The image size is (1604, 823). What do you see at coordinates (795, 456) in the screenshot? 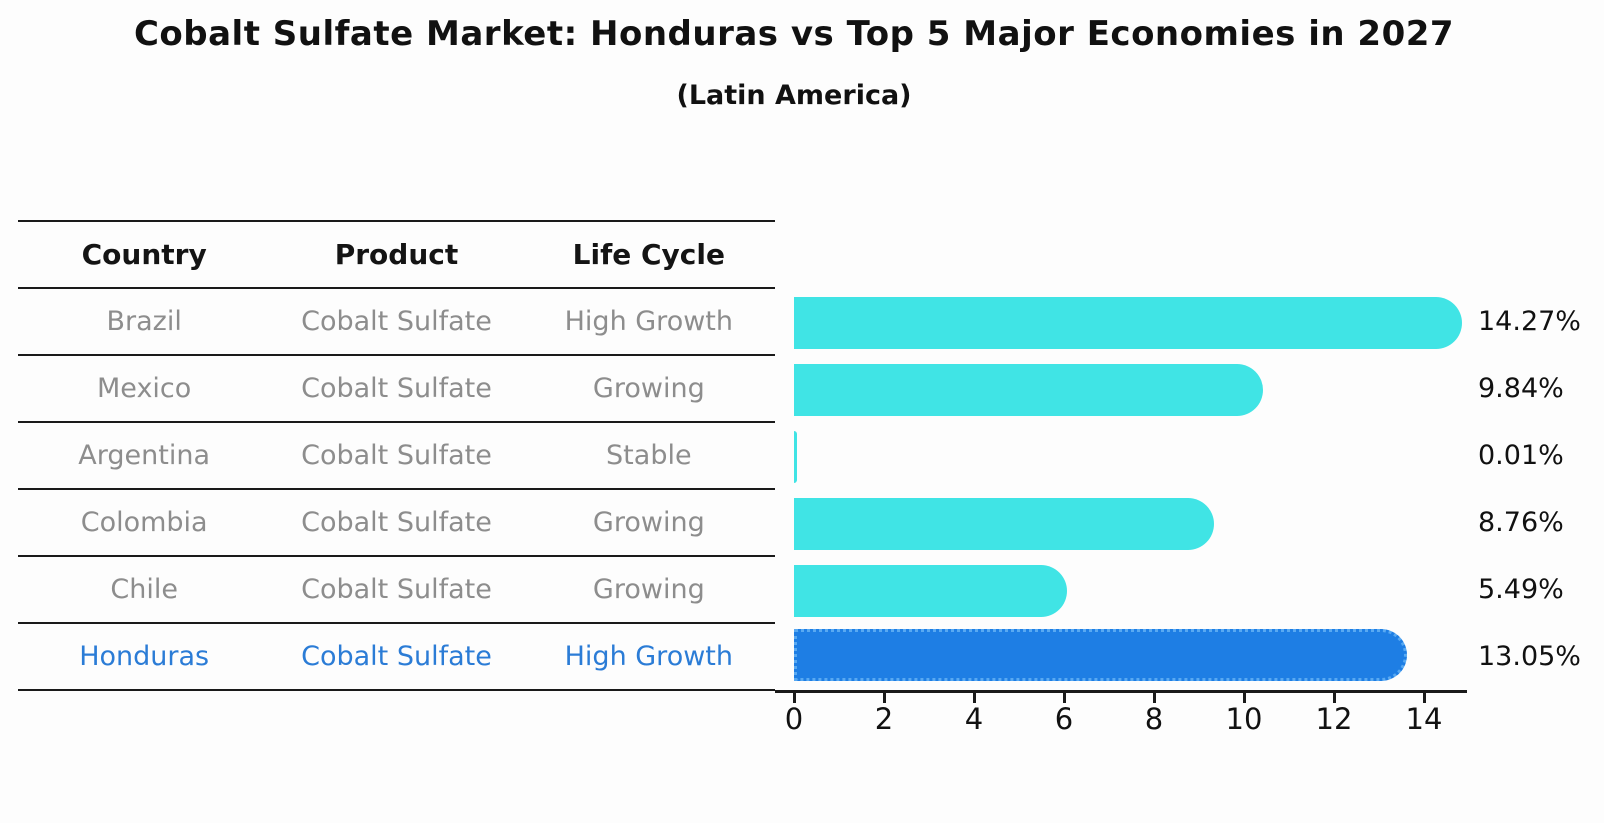
I see `bar-argentina` at bounding box center [795, 456].